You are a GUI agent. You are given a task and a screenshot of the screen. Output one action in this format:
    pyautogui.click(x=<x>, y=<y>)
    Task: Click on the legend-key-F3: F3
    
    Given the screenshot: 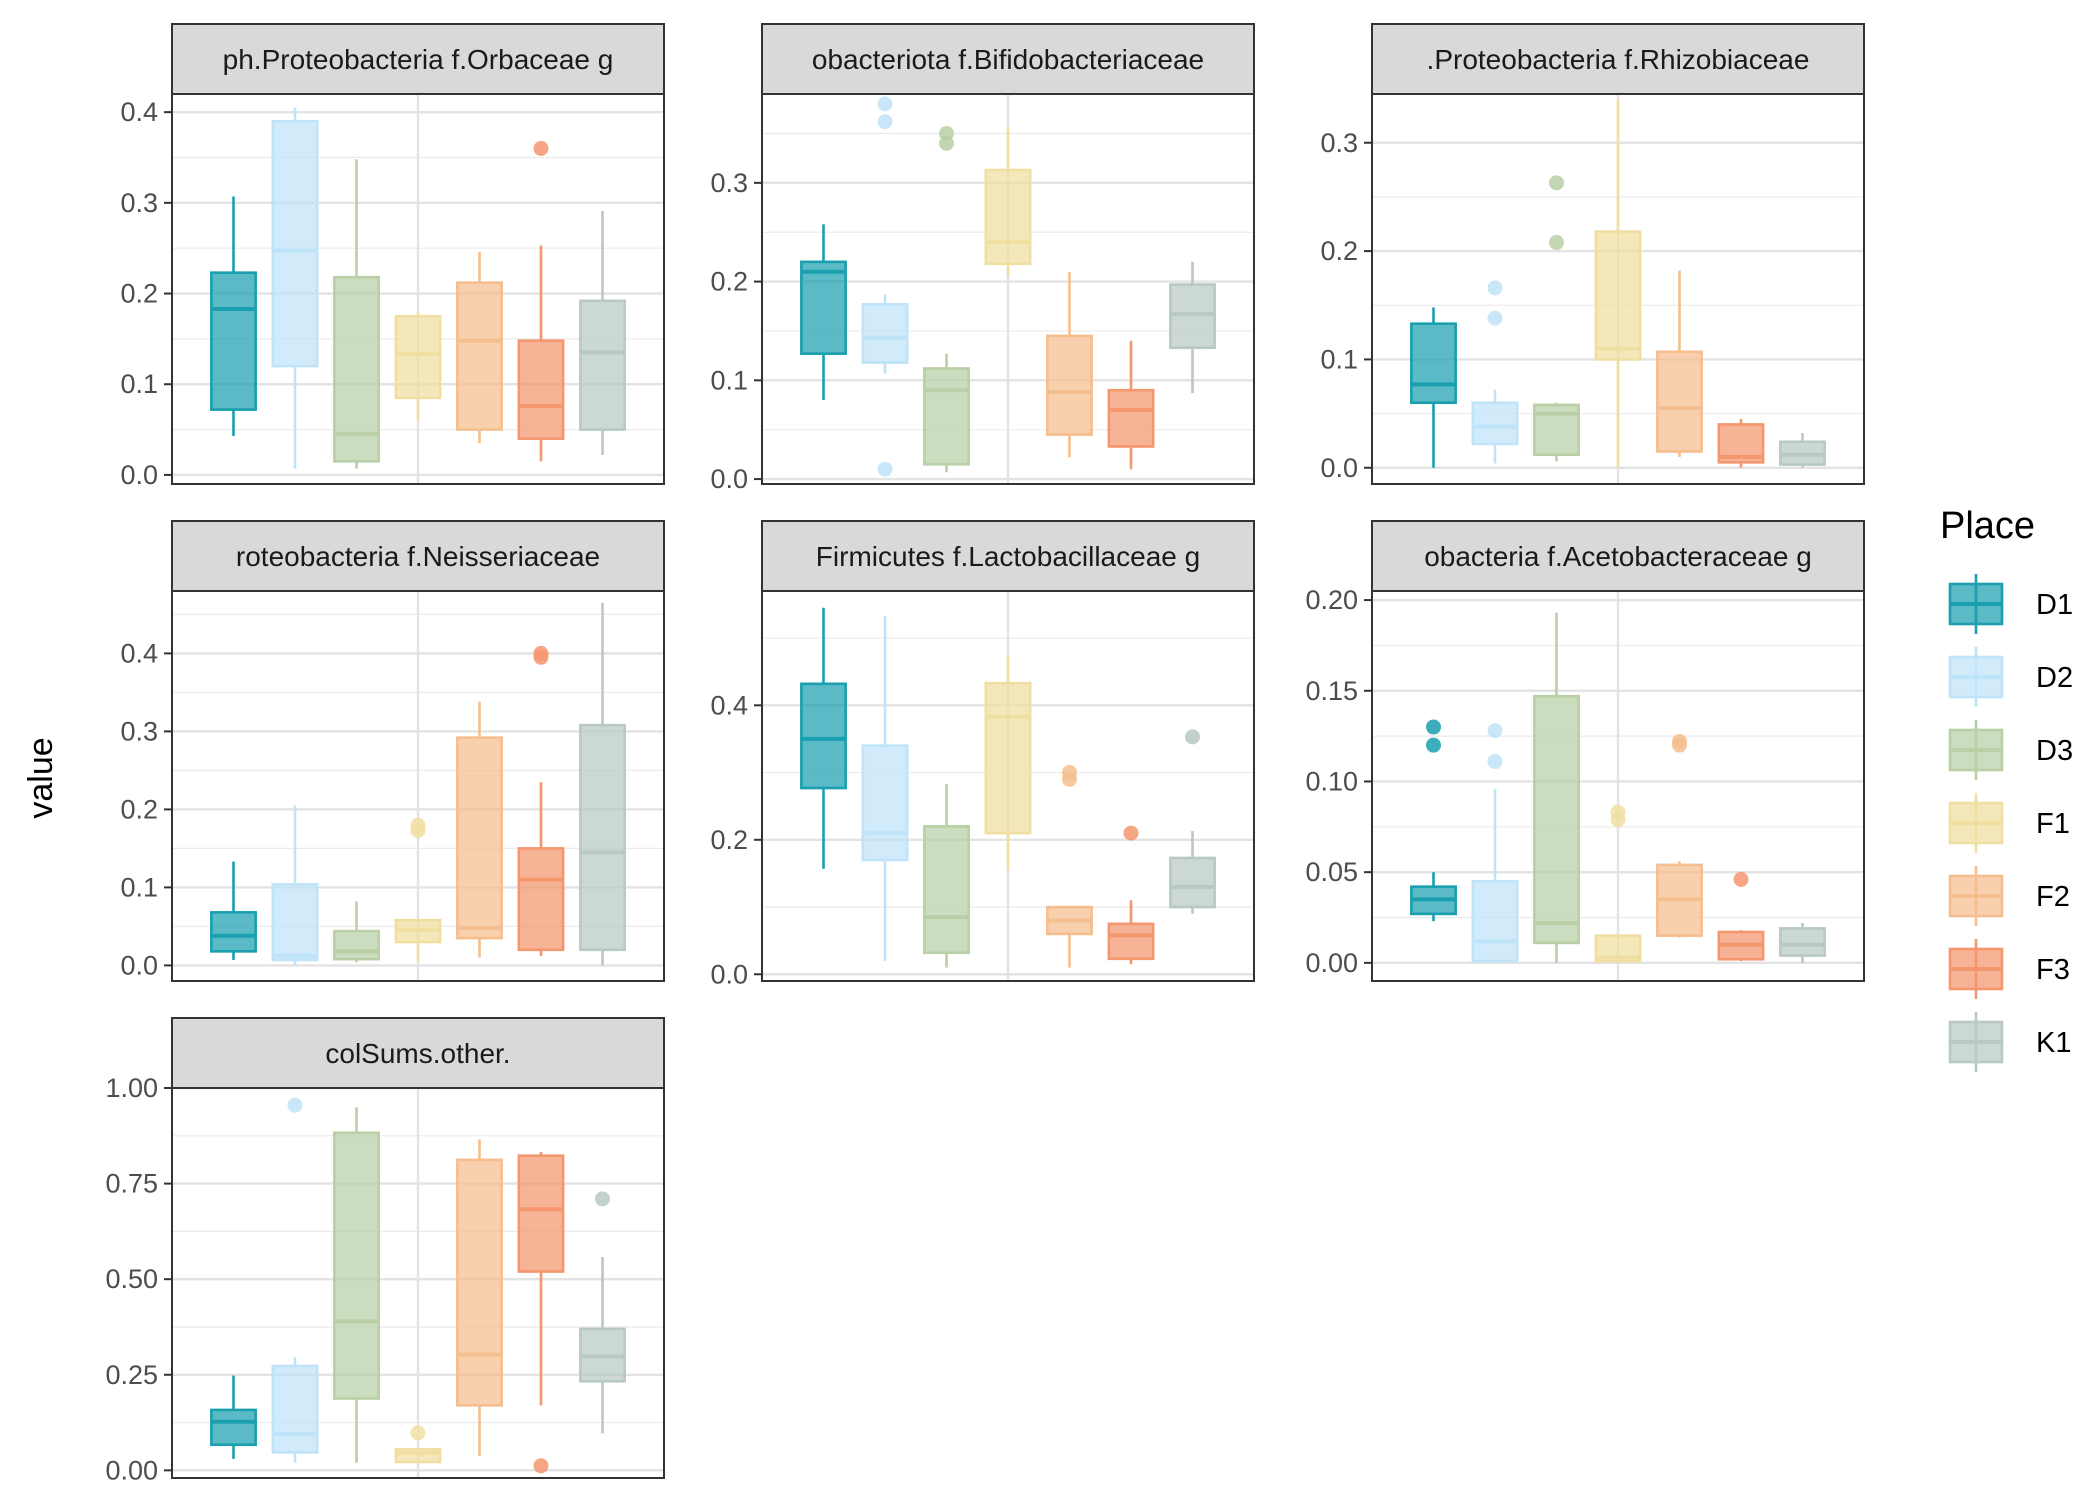 What is the action you would take?
    pyautogui.click(x=2009, y=969)
    